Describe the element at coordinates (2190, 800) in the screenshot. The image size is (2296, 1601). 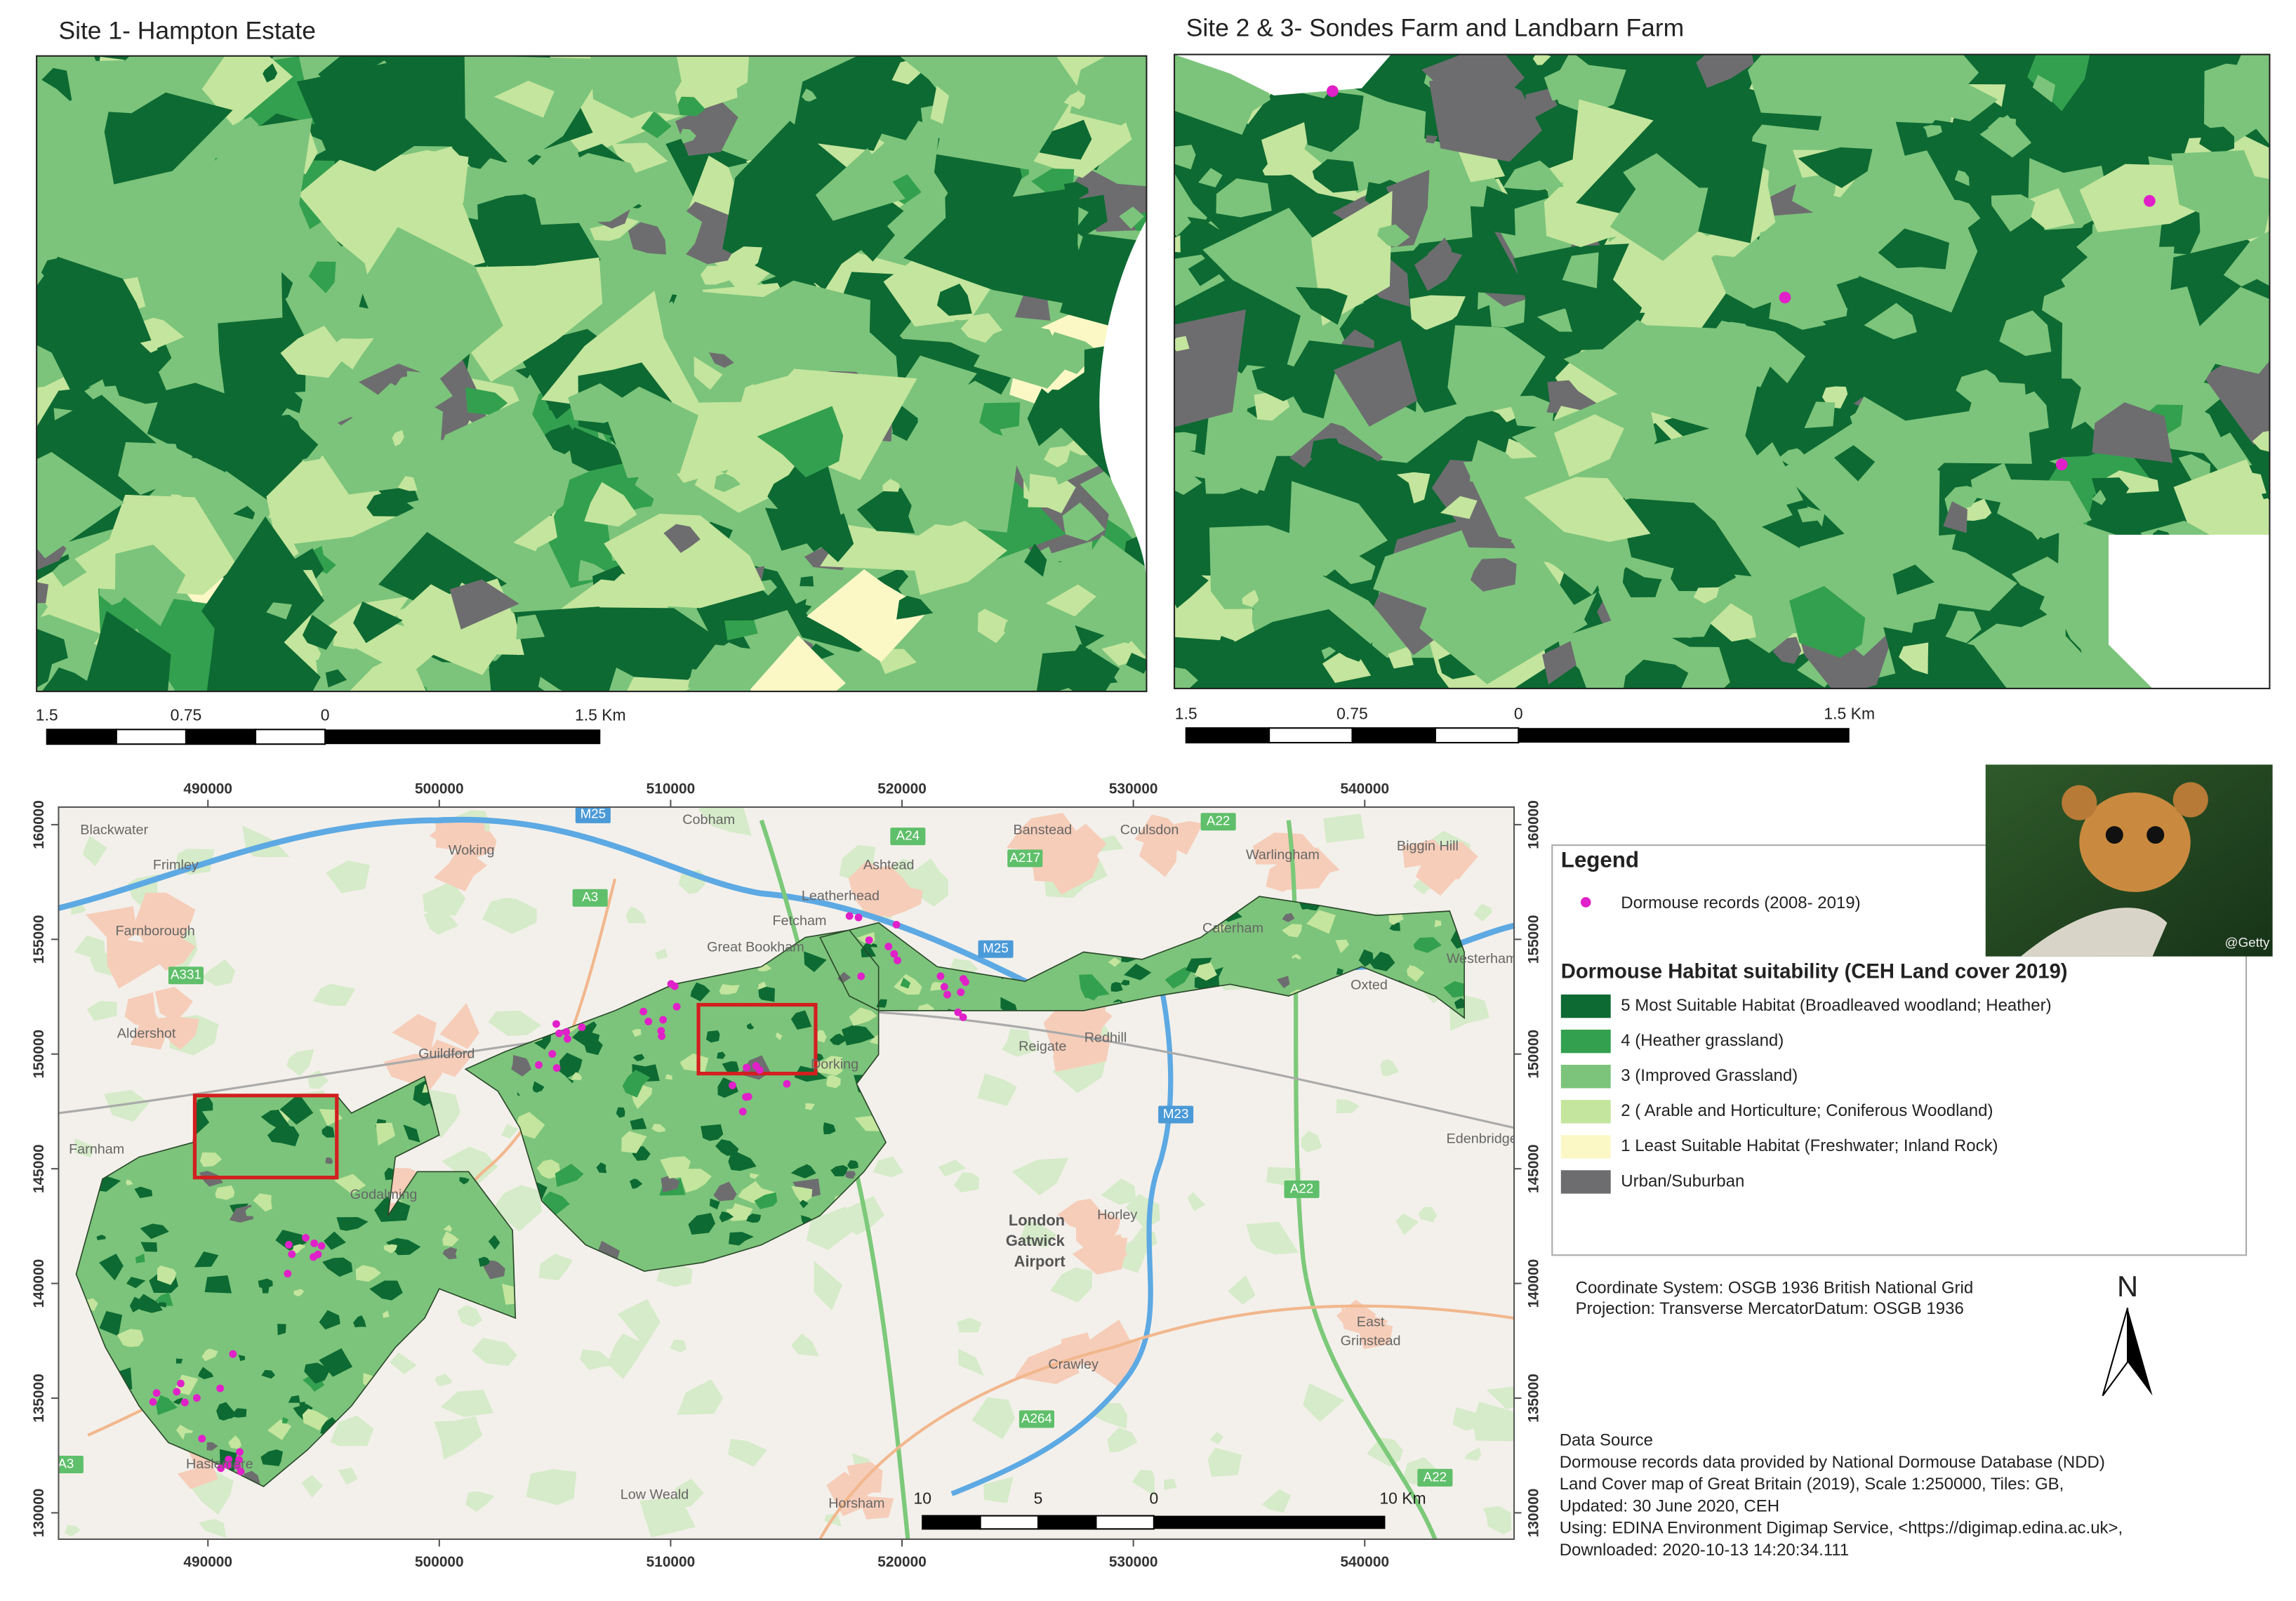
I see `photo-ear` at that location.